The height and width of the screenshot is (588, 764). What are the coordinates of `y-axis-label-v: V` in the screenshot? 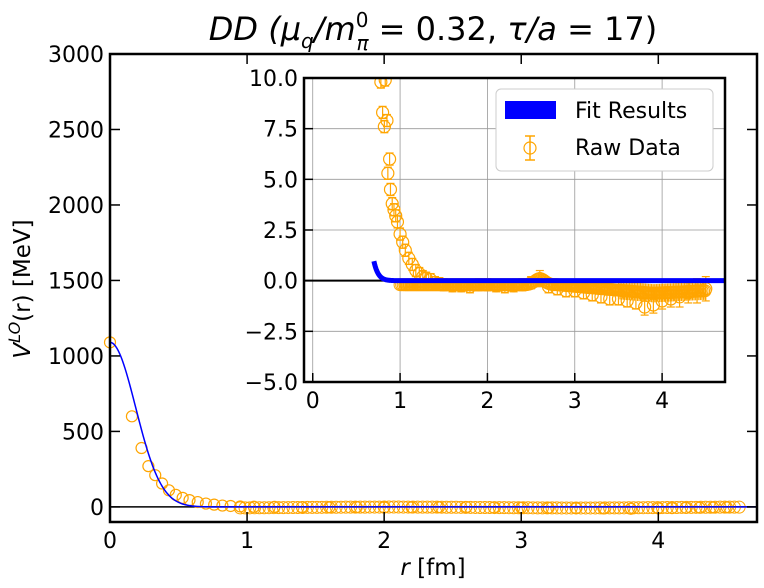 It's located at (23, 350).